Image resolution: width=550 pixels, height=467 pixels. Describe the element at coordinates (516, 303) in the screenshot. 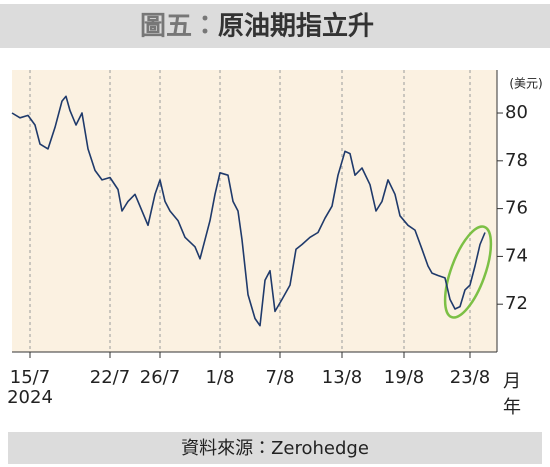

I see `y-tick-label: 72` at that location.